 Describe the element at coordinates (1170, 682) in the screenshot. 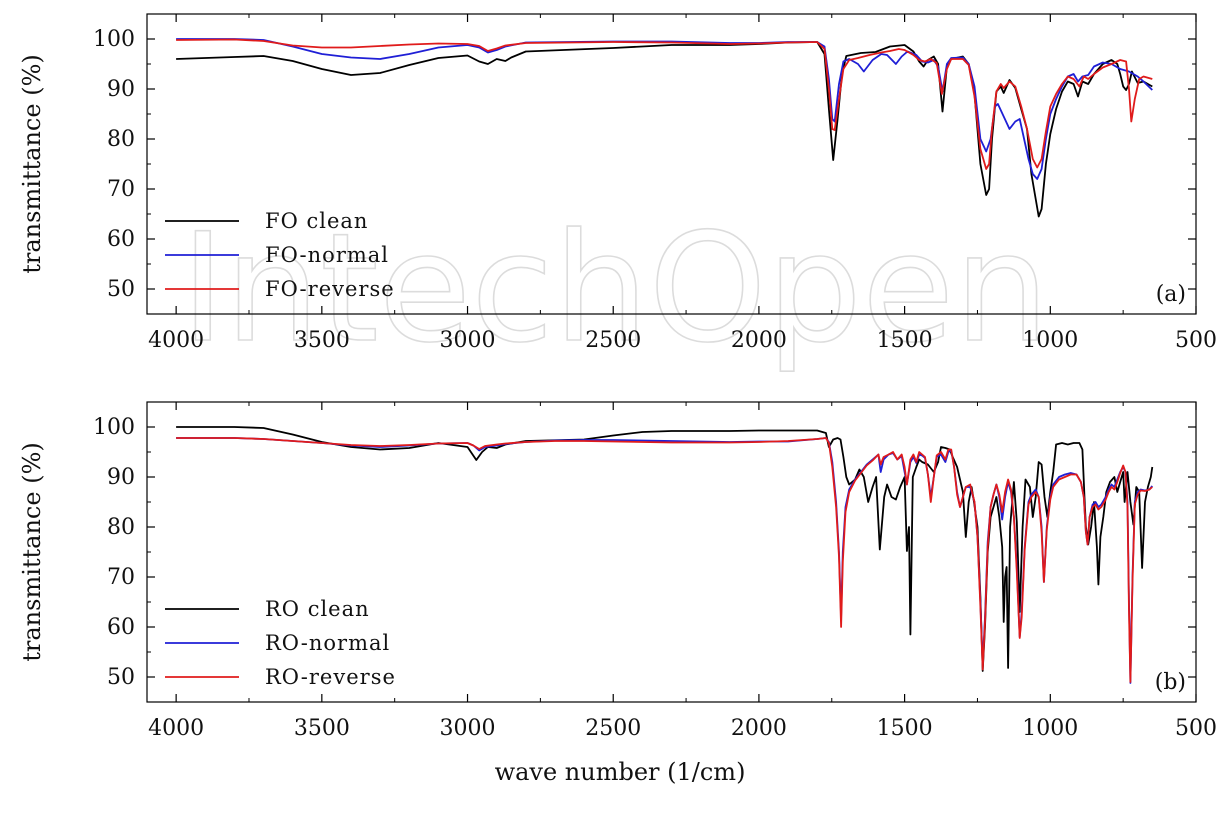

I see `panel-tag: (b)` at that location.